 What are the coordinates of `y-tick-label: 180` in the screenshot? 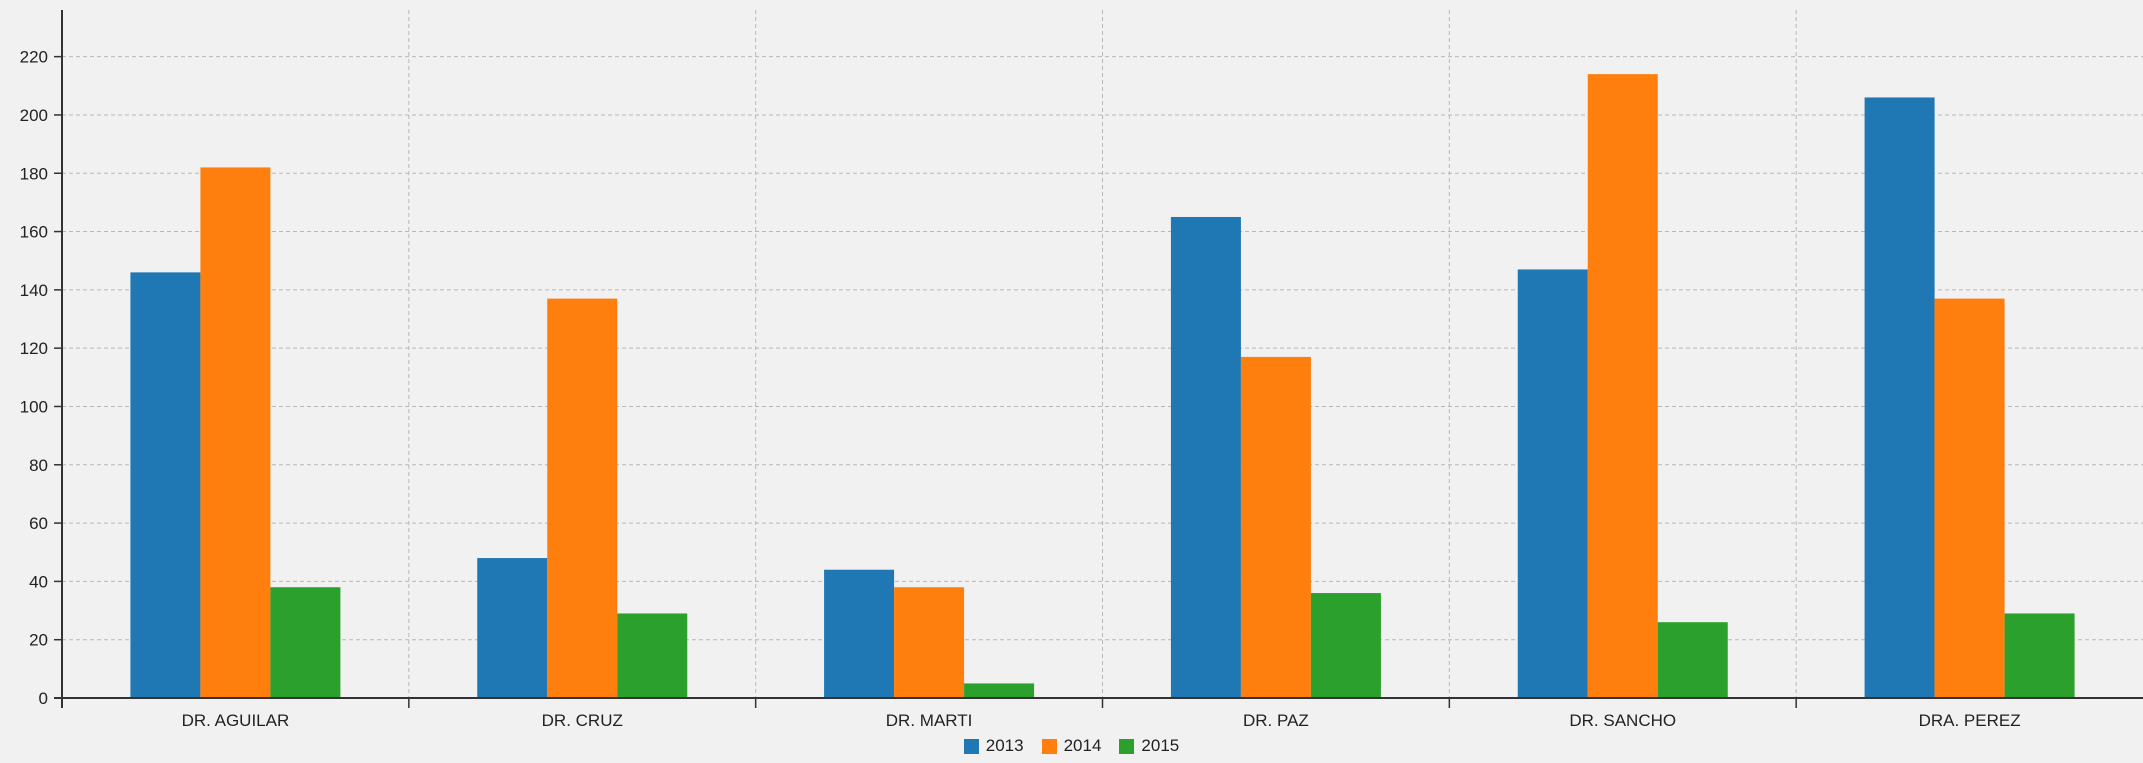 It's located at (34, 173).